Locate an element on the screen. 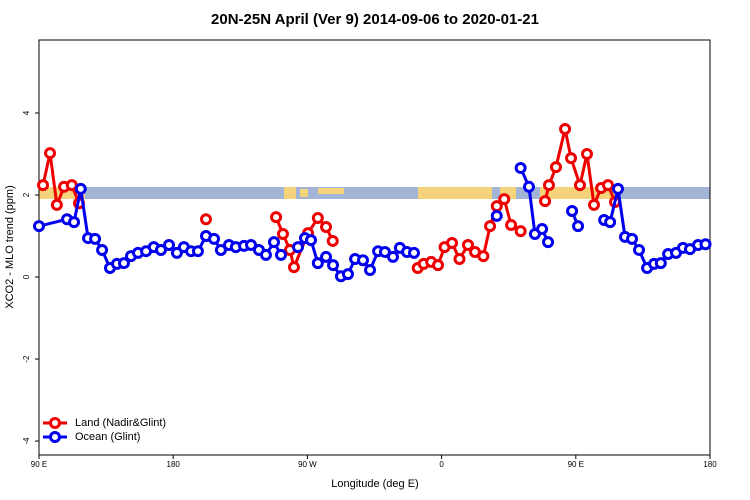 This screenshot has height=500, width=750. x-tick-label: 90 W is located at coordinates (307, 464).